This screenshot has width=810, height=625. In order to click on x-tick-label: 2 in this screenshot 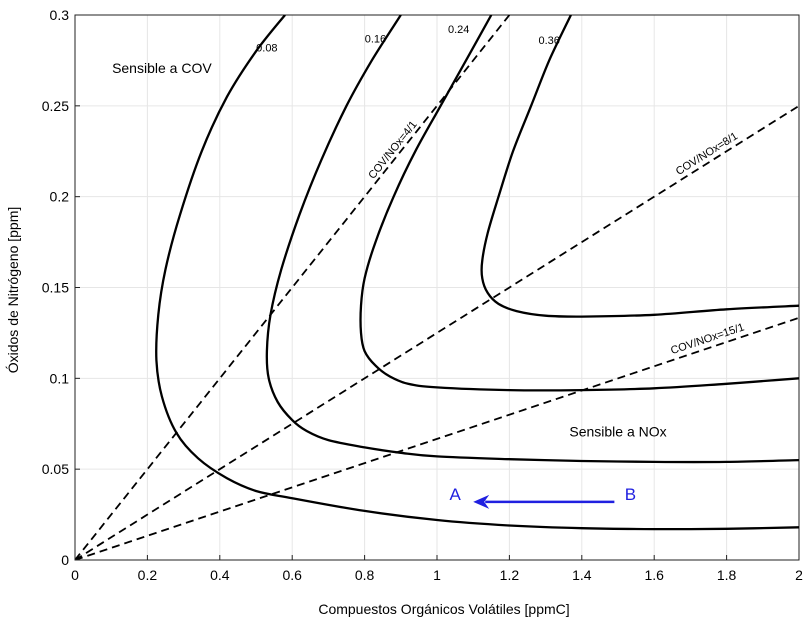, I will do `click(799, 575)`.